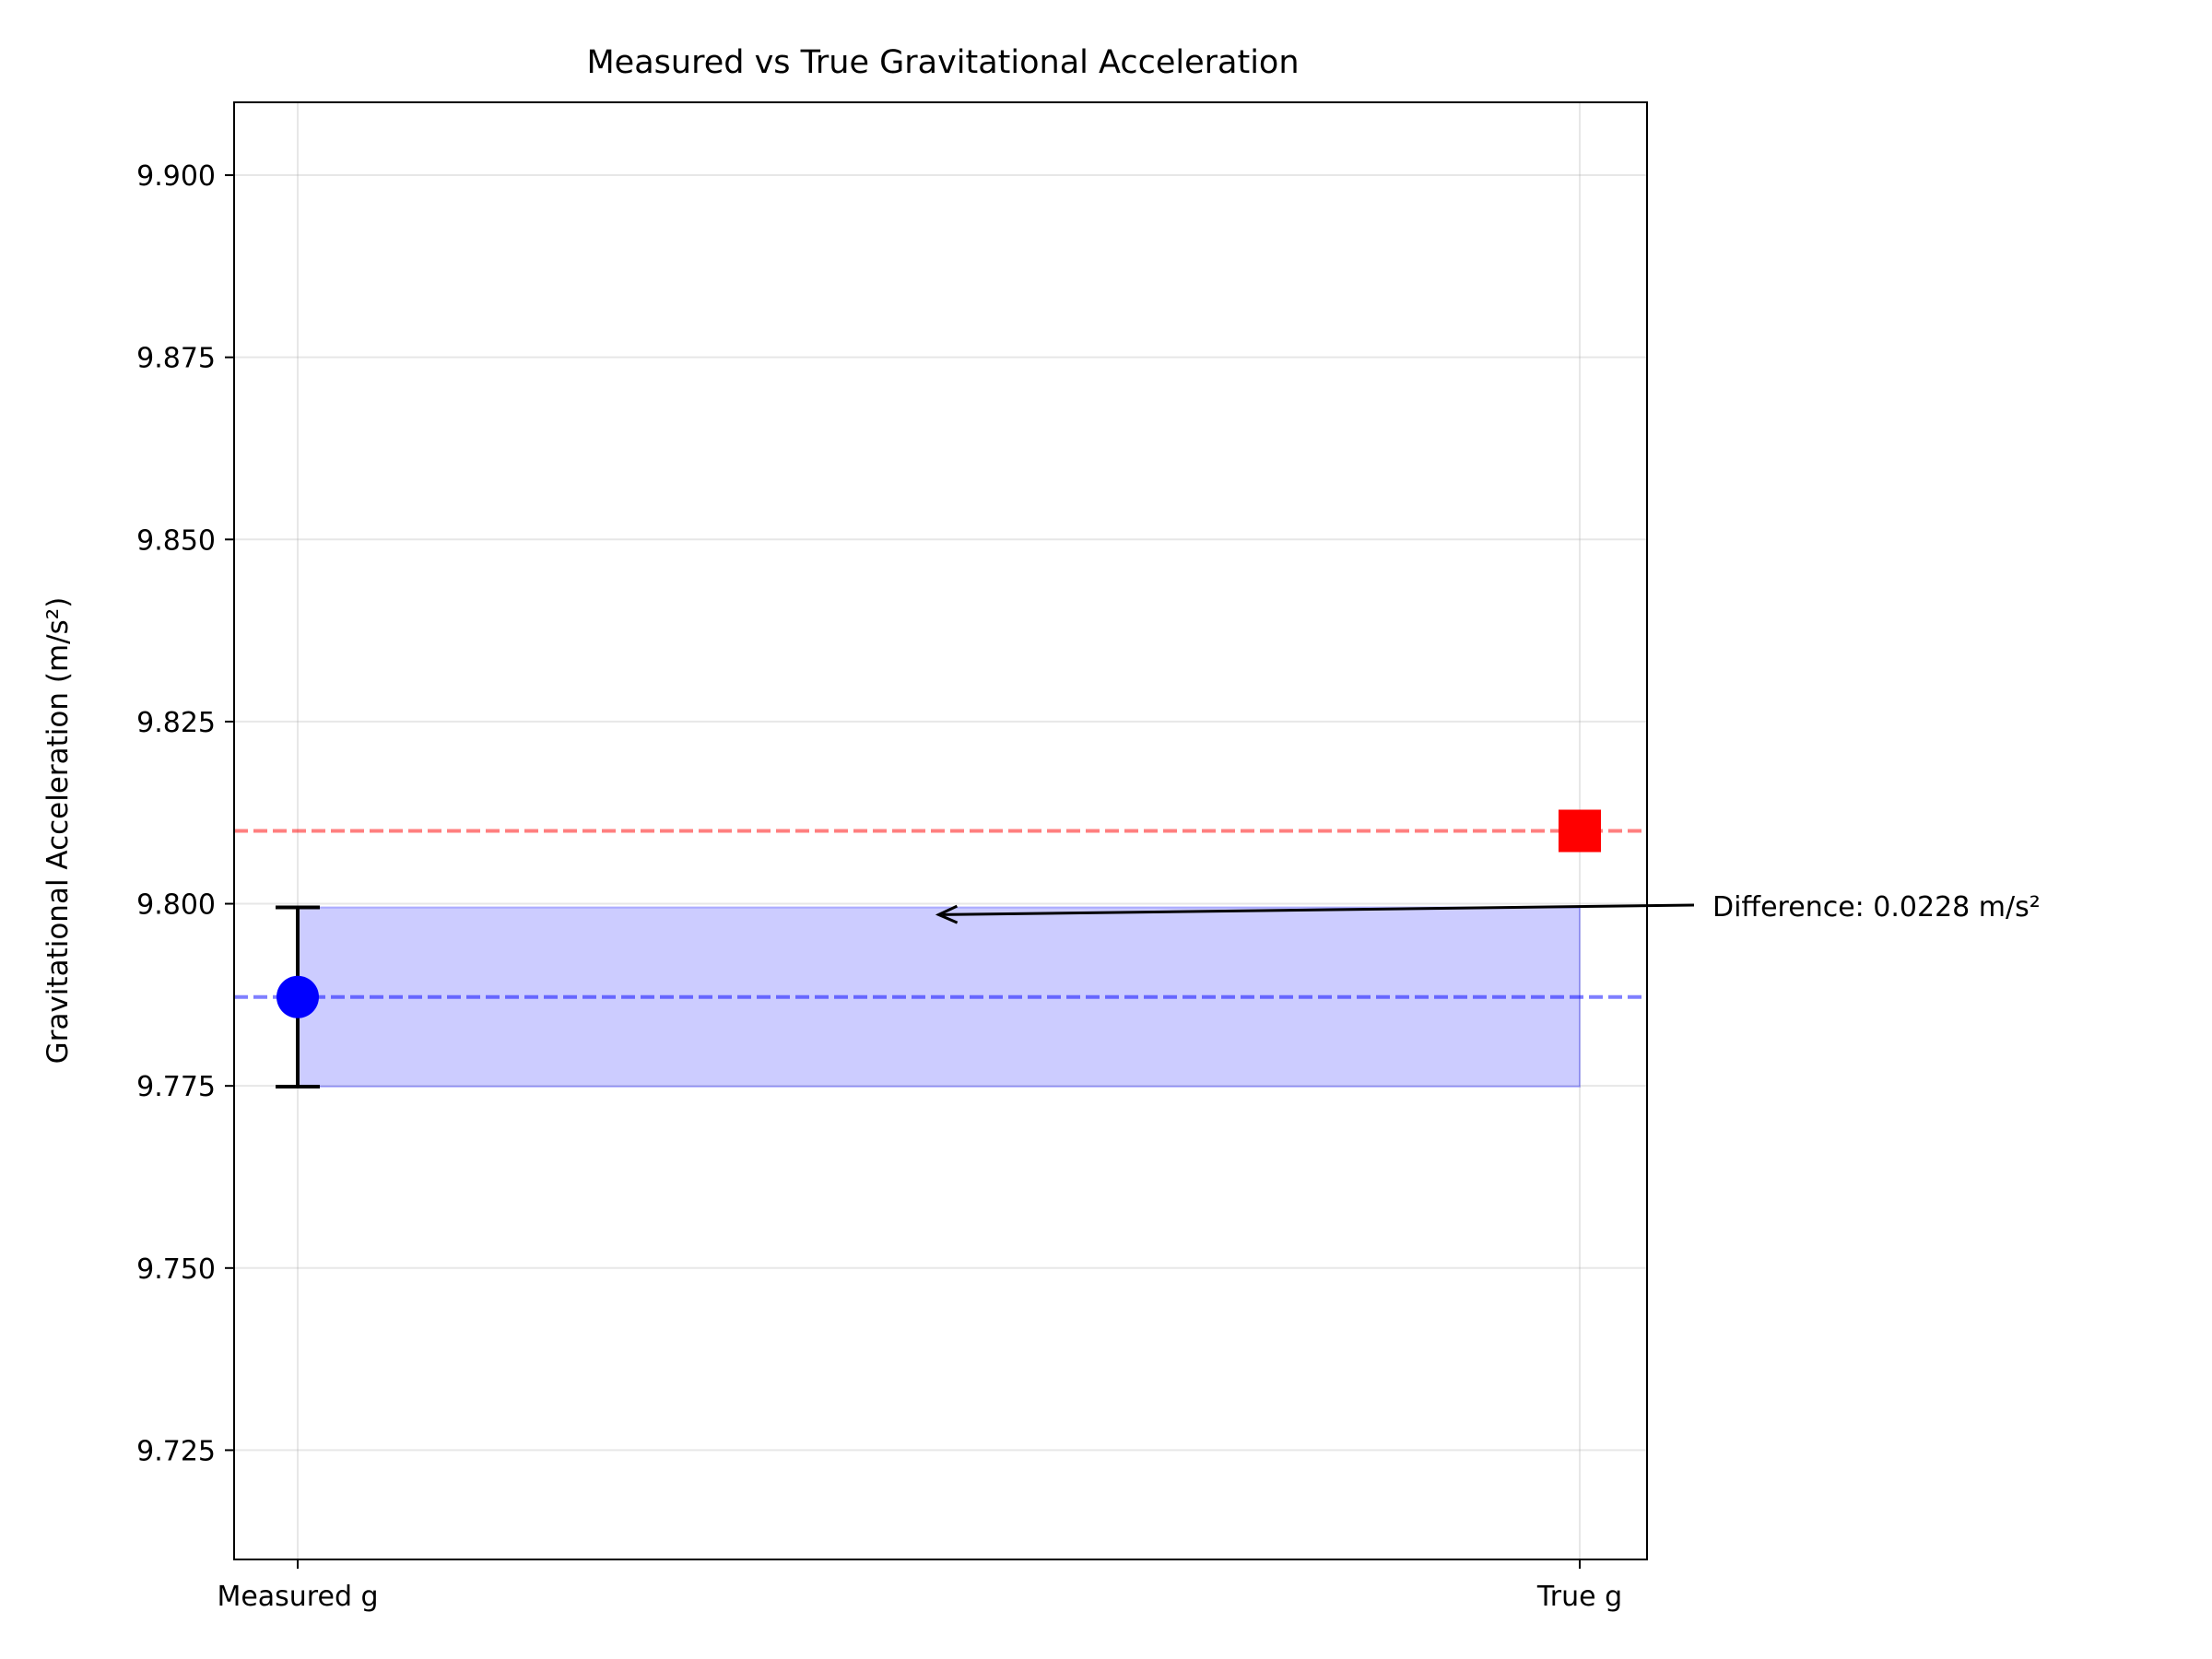 This screenshot has height=1659, width=2212. What do you see at coordinates (176, 1269) in the screenshot?
I see `y-tick-label-1: 9.750` at bounding box center [176, 1269].